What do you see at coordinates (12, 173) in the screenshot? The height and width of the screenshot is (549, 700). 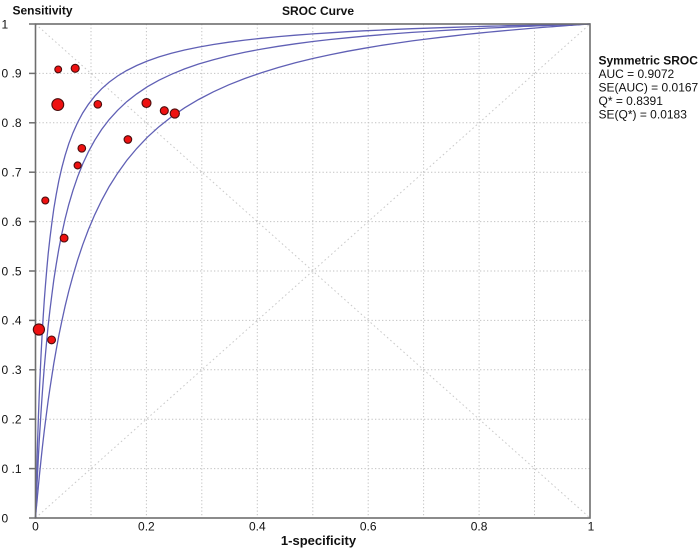 I see `svg-text: 0 .7` at bounding box center [12, 173].